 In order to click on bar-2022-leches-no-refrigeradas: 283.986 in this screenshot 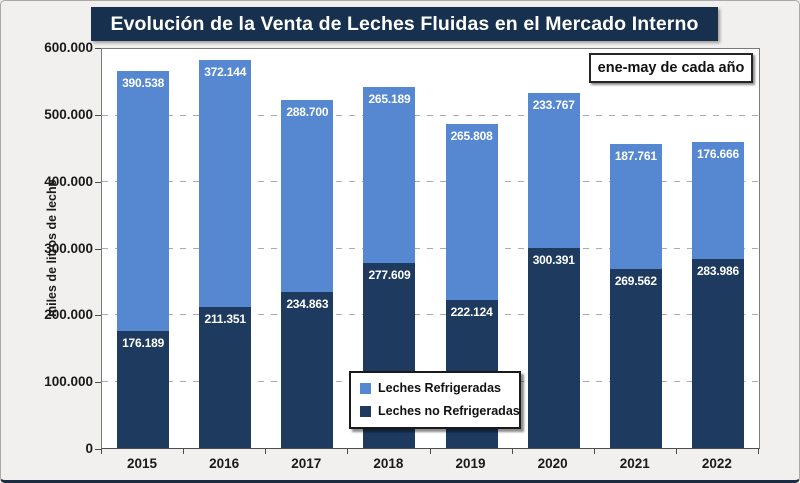, I will do `click(717, 353)`.